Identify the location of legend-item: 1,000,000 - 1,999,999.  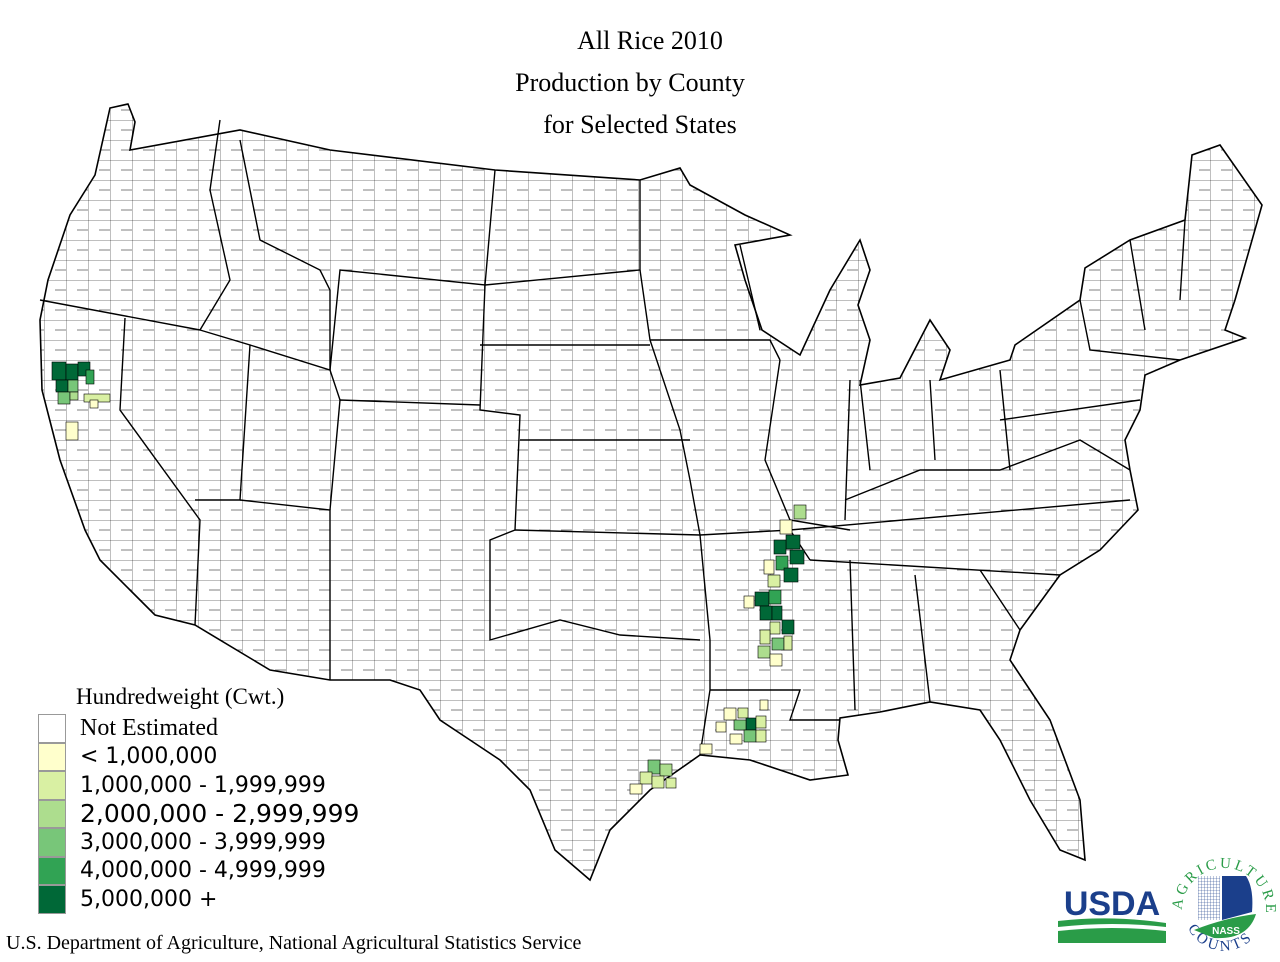
(198, 785).